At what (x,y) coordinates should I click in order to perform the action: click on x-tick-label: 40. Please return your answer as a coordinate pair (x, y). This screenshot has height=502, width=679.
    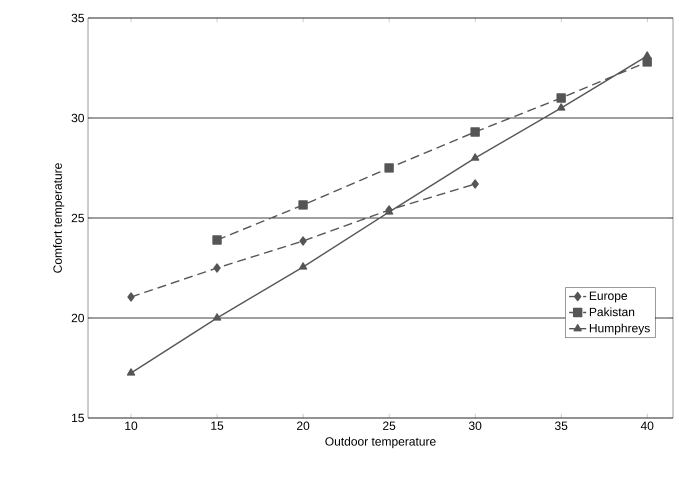
    Looking at the image, I should click on (647, 426).